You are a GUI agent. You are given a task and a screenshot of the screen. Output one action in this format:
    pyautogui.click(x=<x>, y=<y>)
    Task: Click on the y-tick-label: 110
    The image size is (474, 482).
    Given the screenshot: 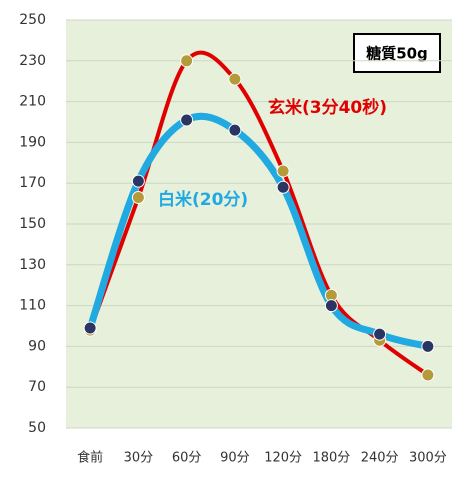 What is the action you would take?
    pyautogui.click(x=32, y=306)
    